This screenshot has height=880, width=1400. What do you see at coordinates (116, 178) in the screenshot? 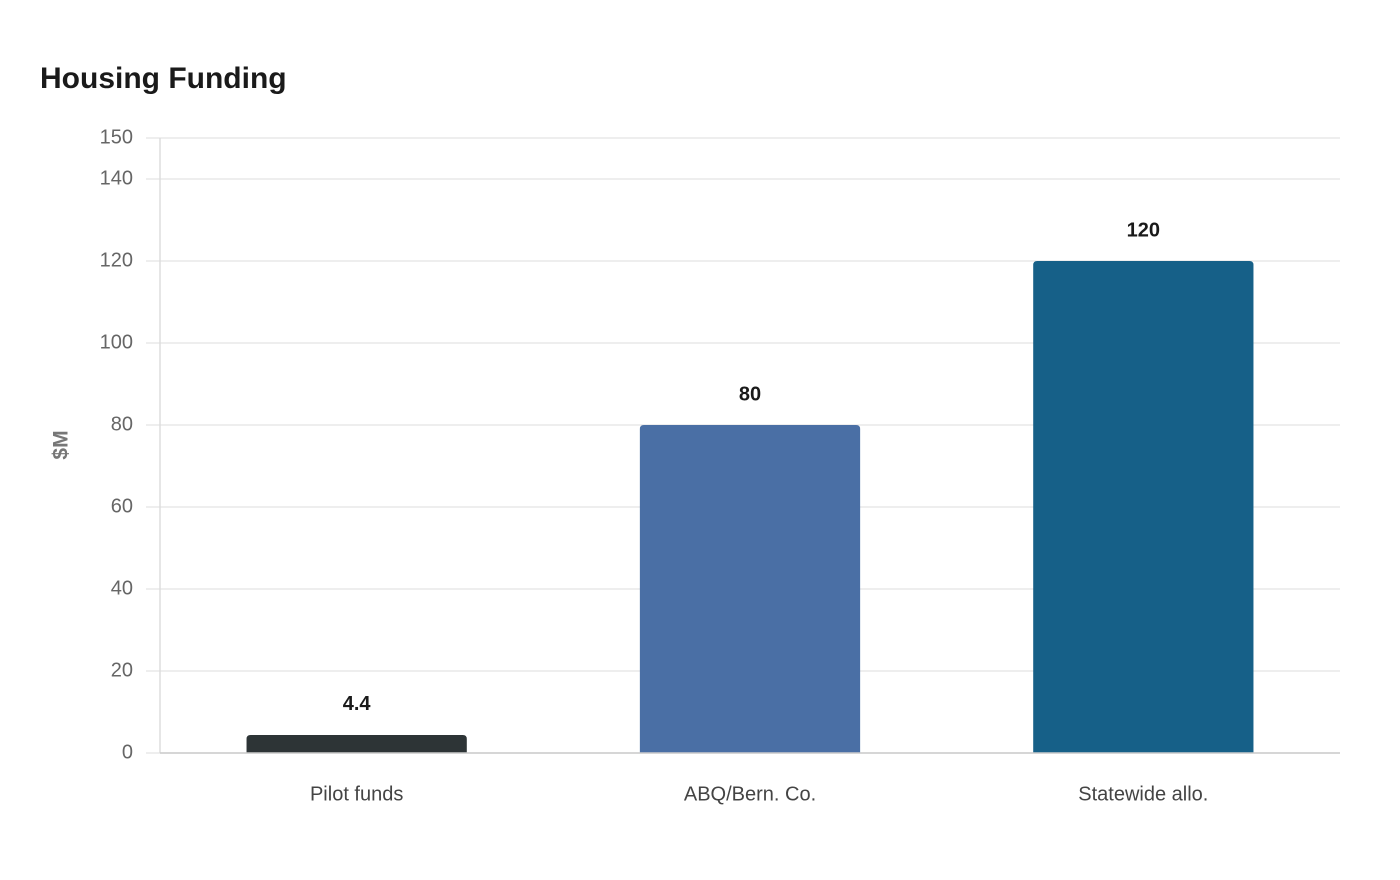
I see `y-tick-label: 140` at bounding box center [116, 178].